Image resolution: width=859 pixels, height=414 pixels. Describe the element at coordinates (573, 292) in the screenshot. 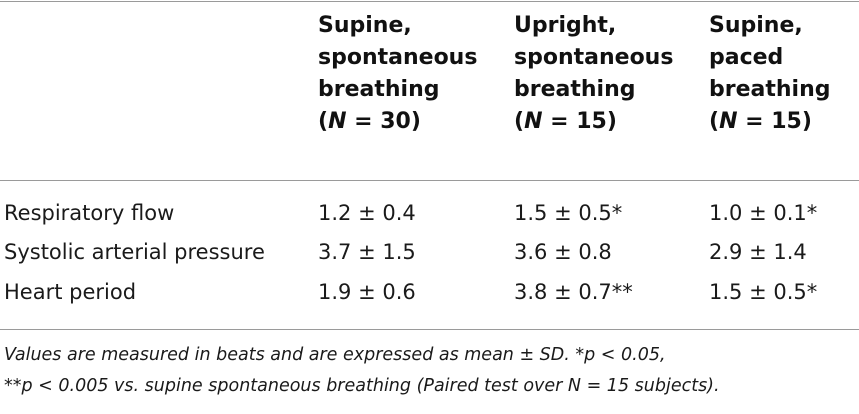

I see `table-cell: 3.8 ± 0.7**` at that location.